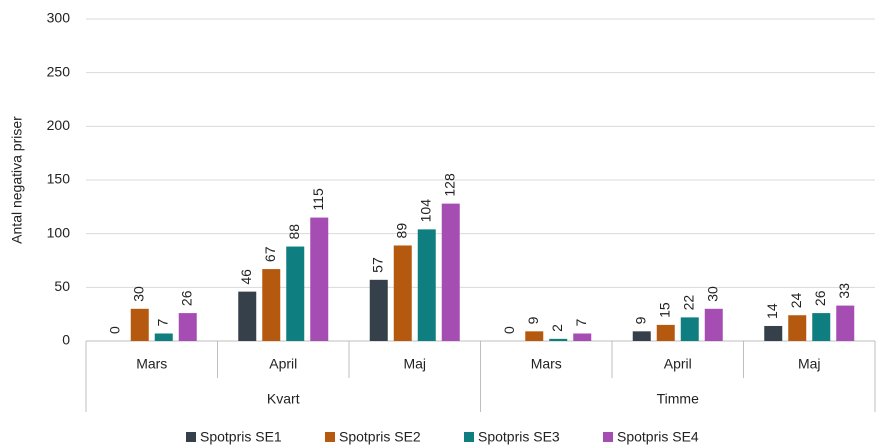 This screenshot has width=876, height=448. What do you see at coordinates (283, 399) in the screenshot?
I see `group-label: Kvart` at bounding box center [283, 399].